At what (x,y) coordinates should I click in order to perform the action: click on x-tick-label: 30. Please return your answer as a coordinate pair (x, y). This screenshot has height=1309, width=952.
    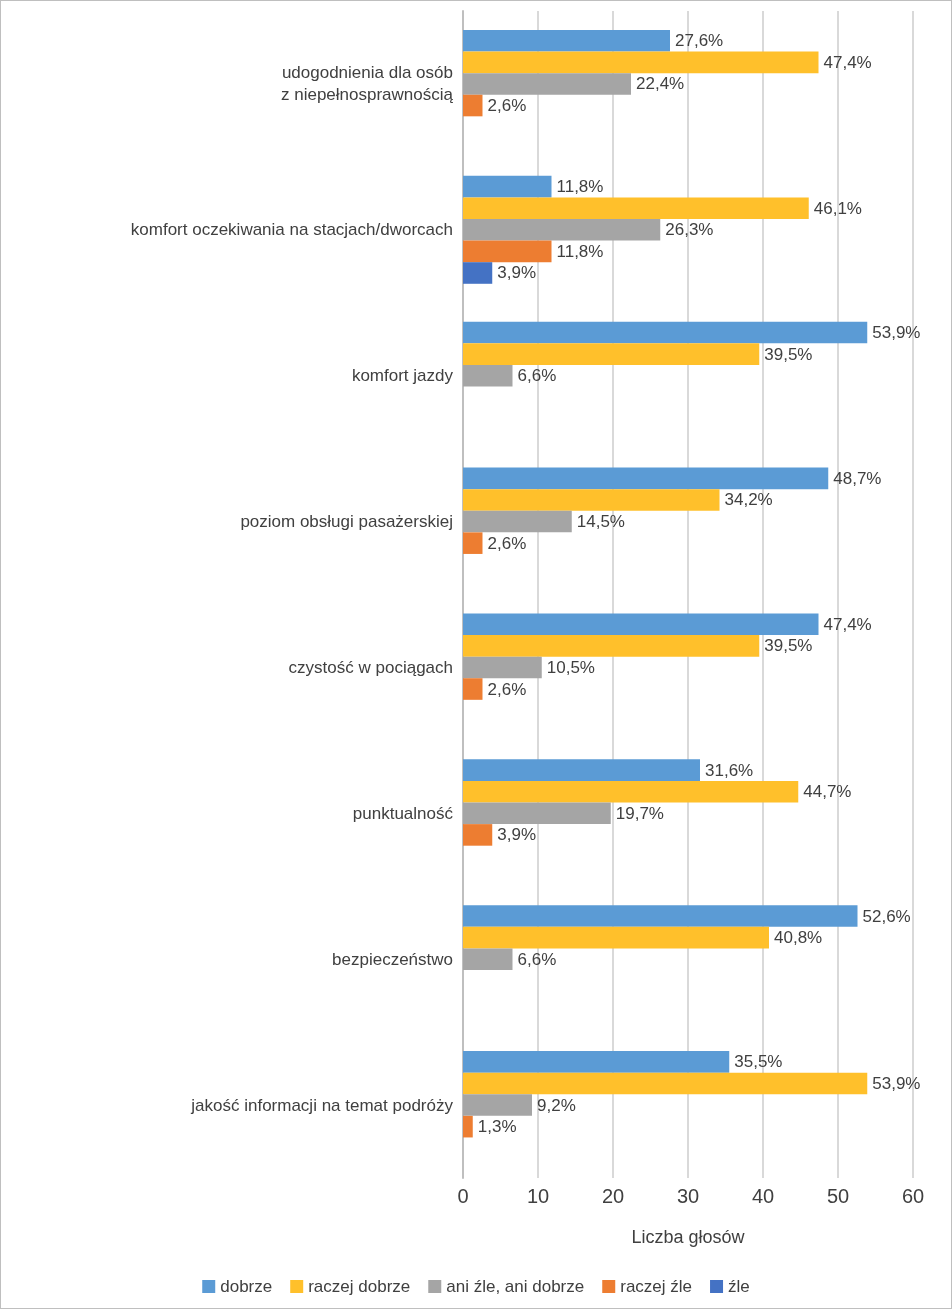
    Looking at the image, I should click on (688, 1196).